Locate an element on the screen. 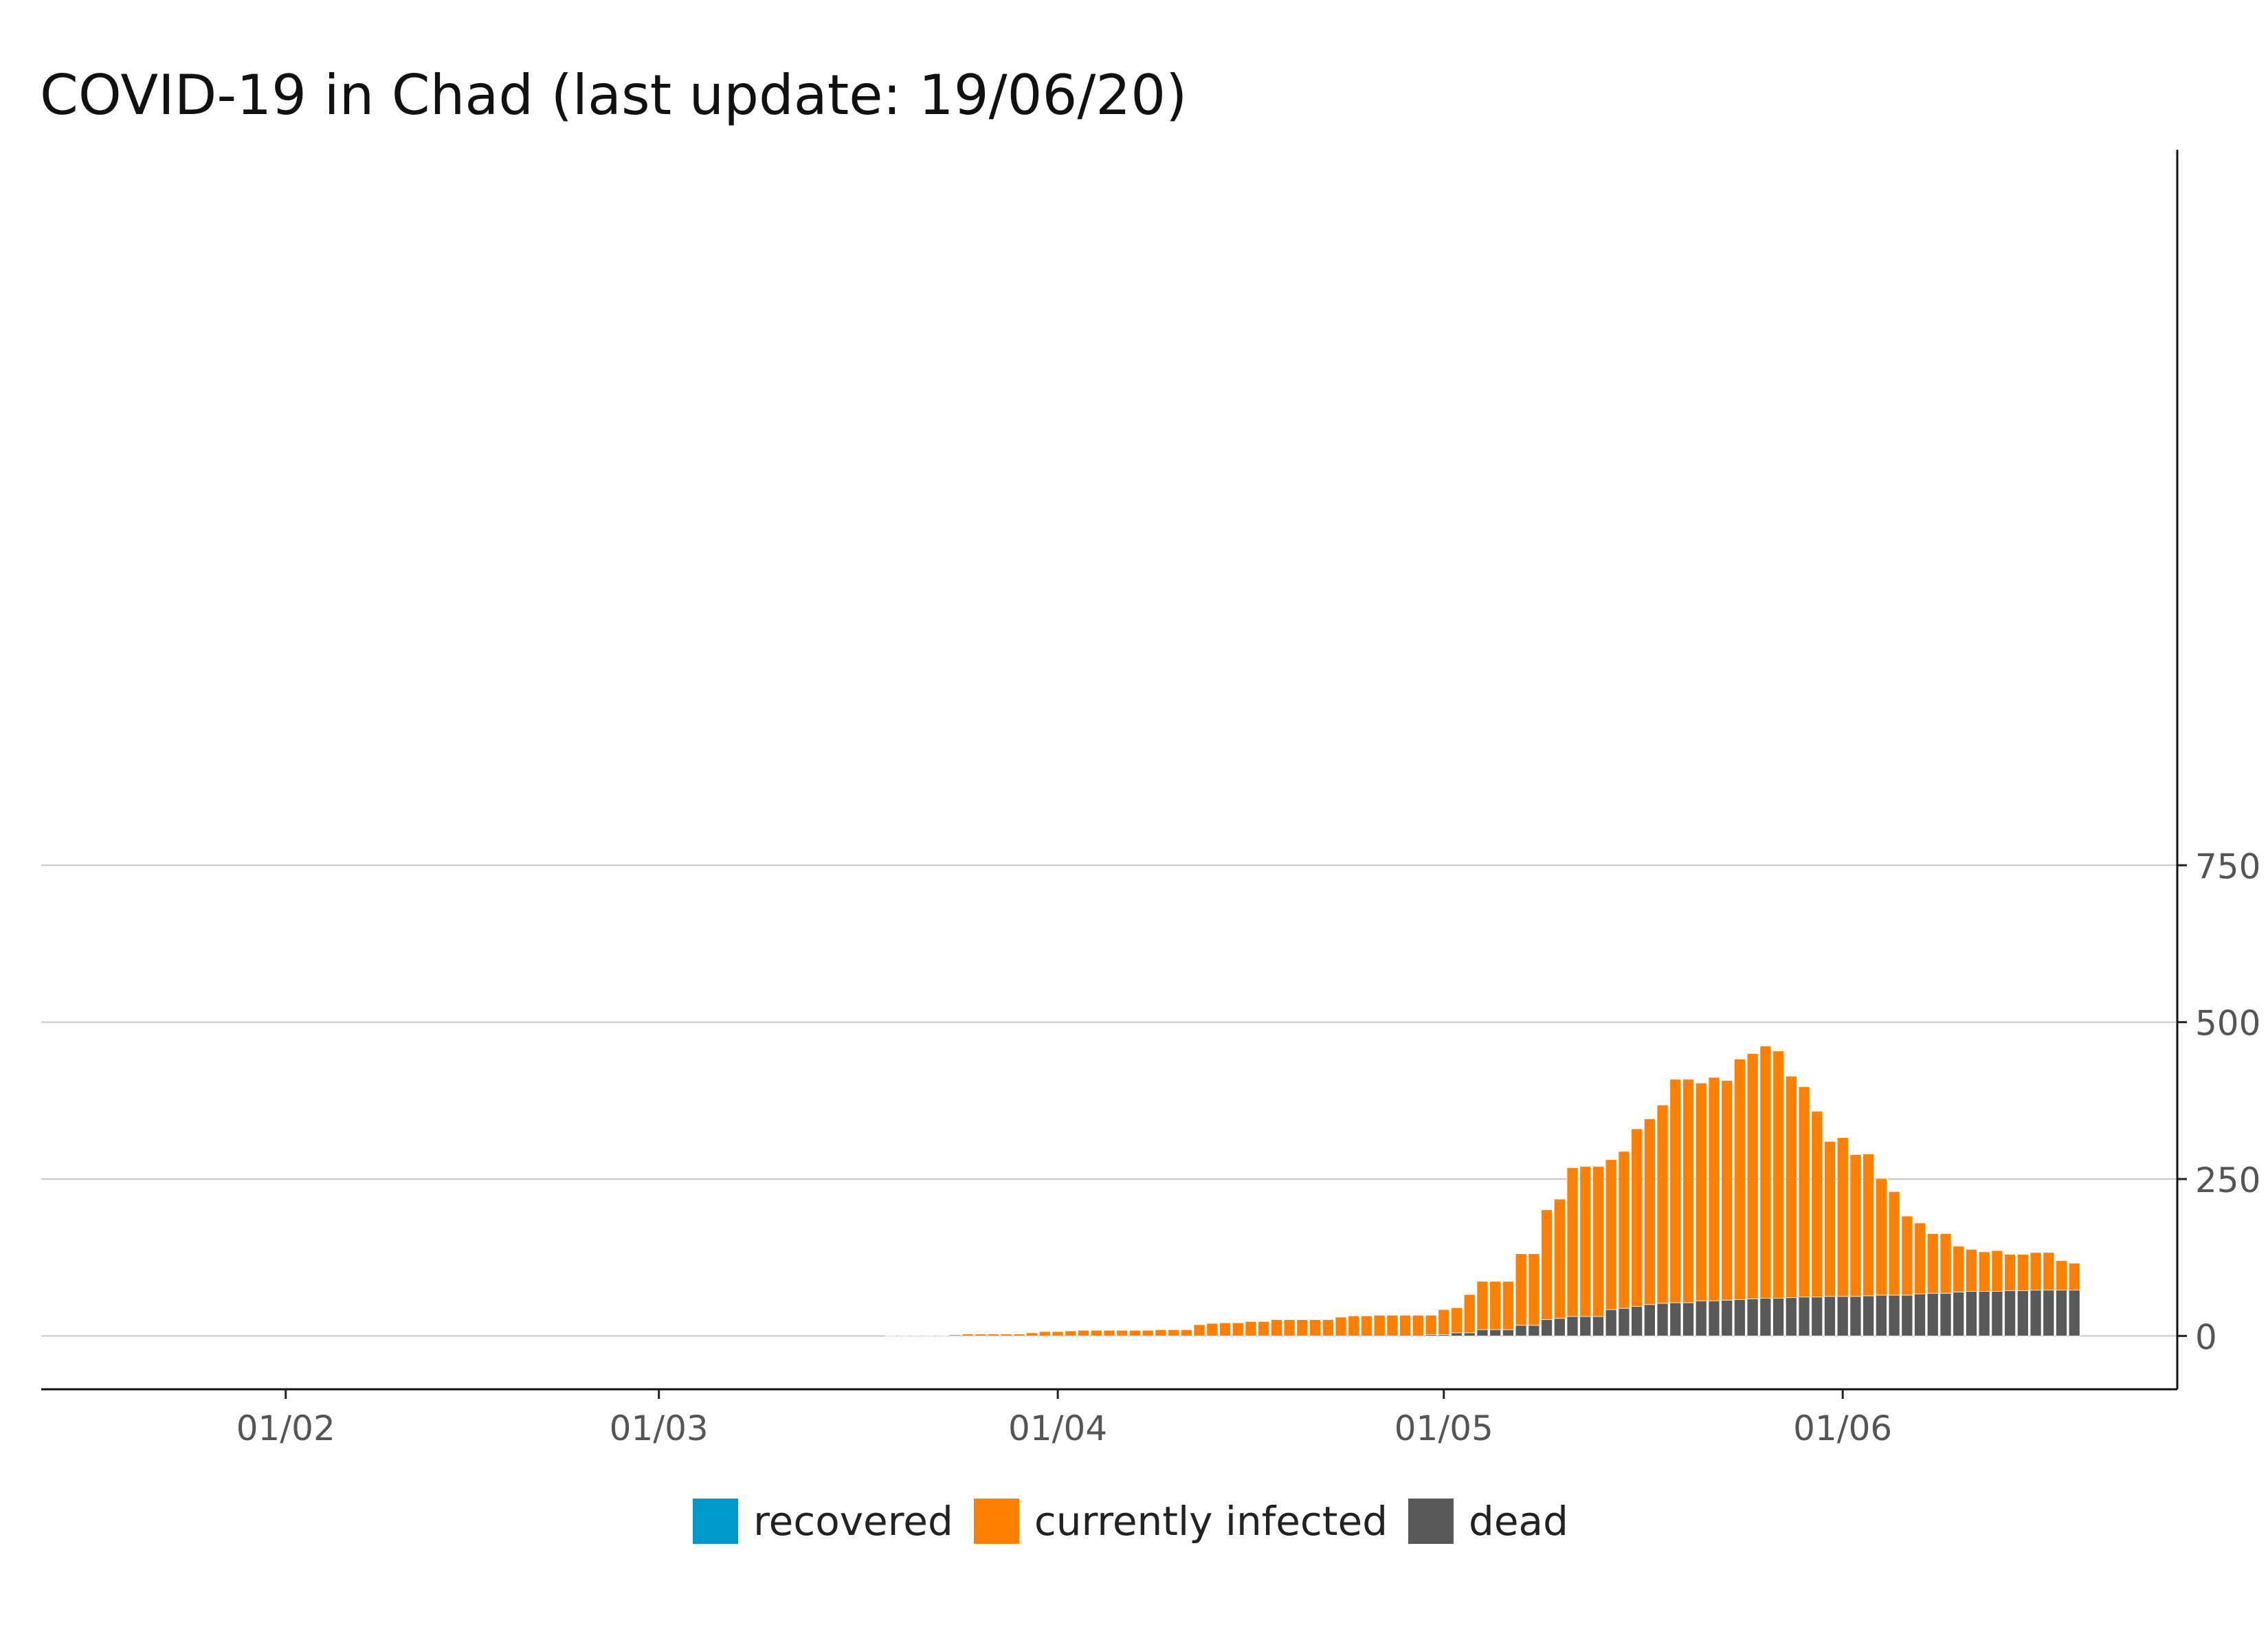 Image resolution: width=2268 pixels, height=1649 pixels. x-tick-label-01/05: 01/05 is located at coordinates (1443, 1429).